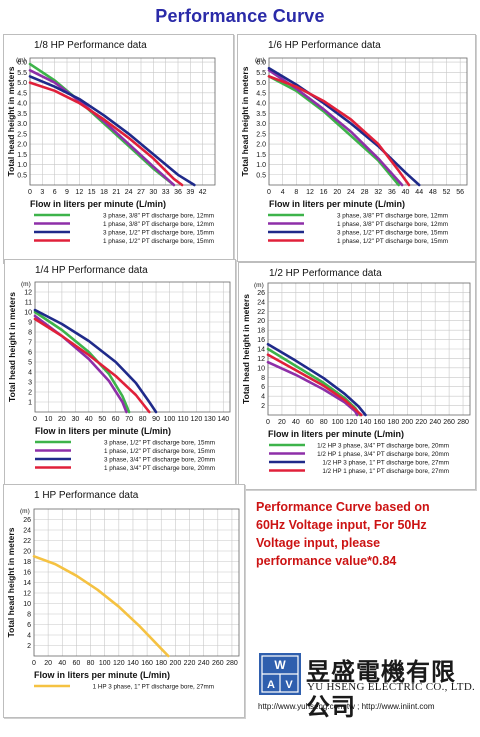  Describe the element at coordinates (407, 422) in the screenshot. I see `x-tick-label: 200` at that location.